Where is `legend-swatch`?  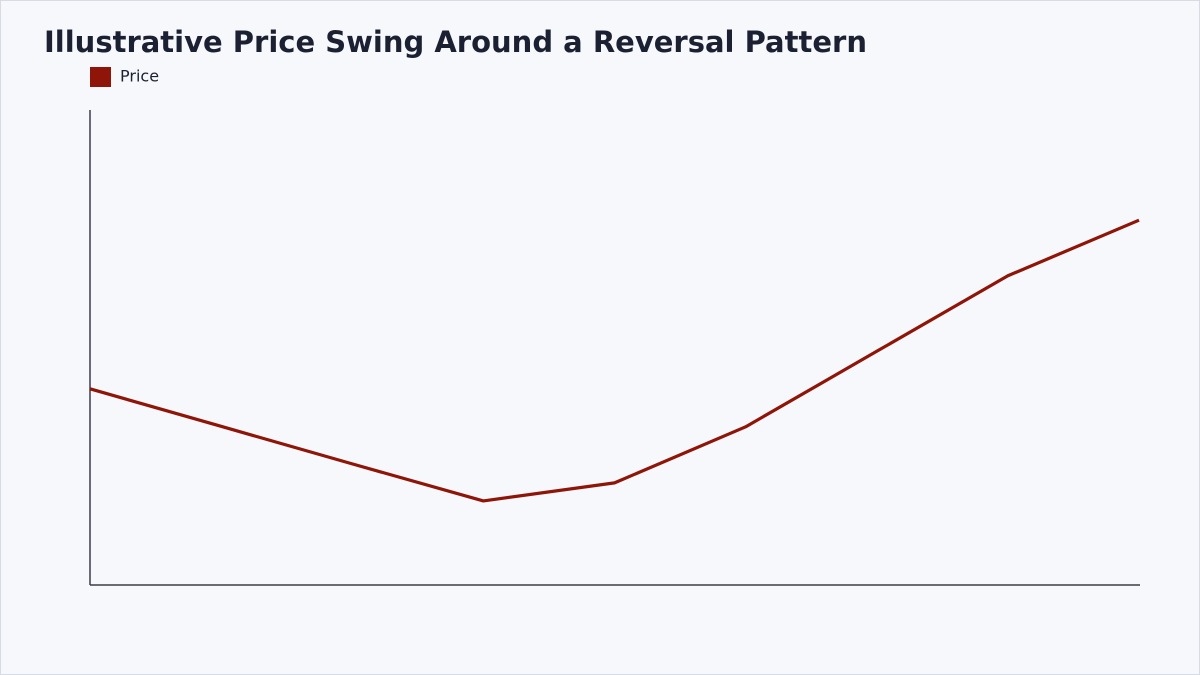
legend-swatch is located at coordinates (100, 77).